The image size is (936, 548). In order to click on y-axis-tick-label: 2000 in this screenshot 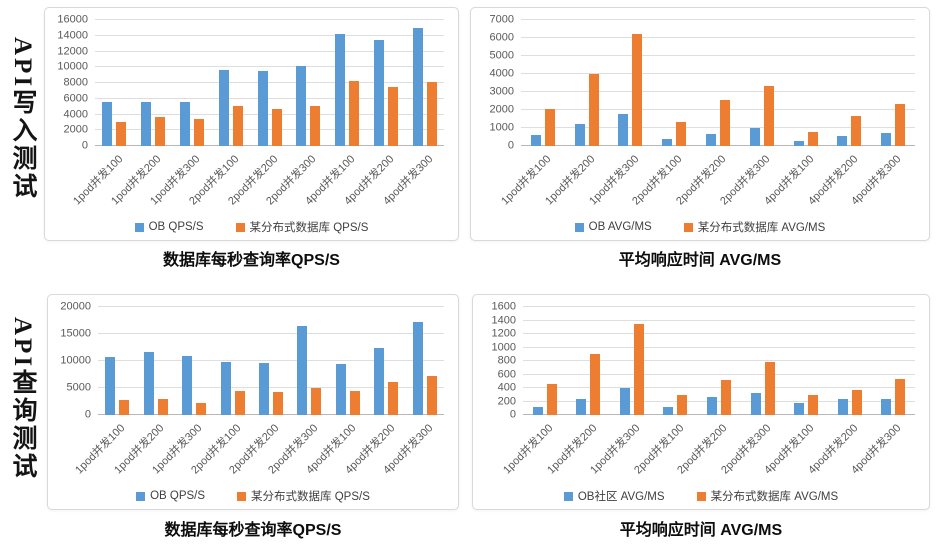, I will do `click(75, 129)`.